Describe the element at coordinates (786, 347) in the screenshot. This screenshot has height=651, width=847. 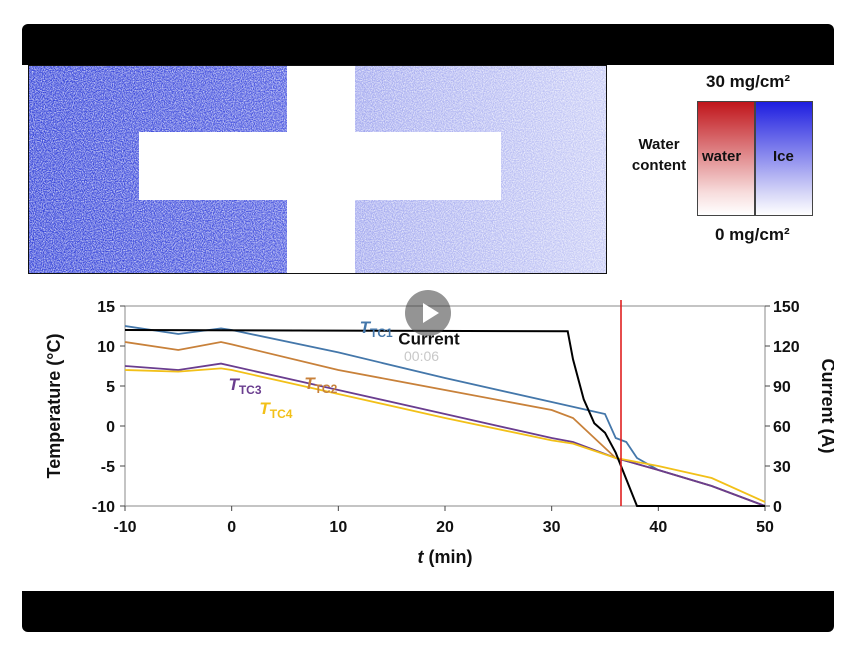
I see `y2-tick-label: 120` at that location.